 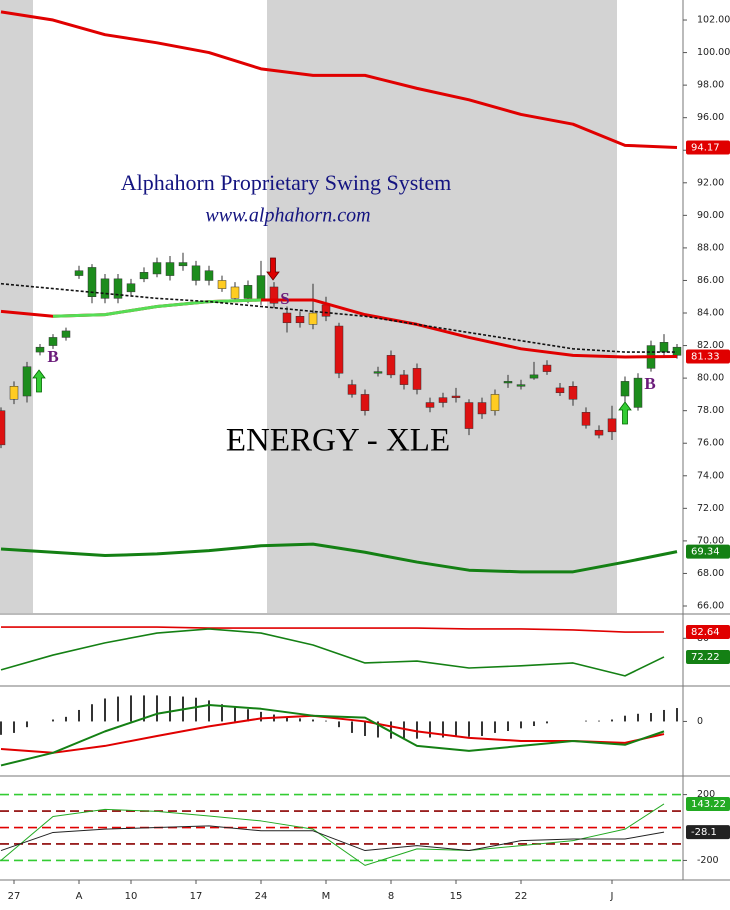 I want to click on value-tag-label: 143.22, so click(x=708, y=804).